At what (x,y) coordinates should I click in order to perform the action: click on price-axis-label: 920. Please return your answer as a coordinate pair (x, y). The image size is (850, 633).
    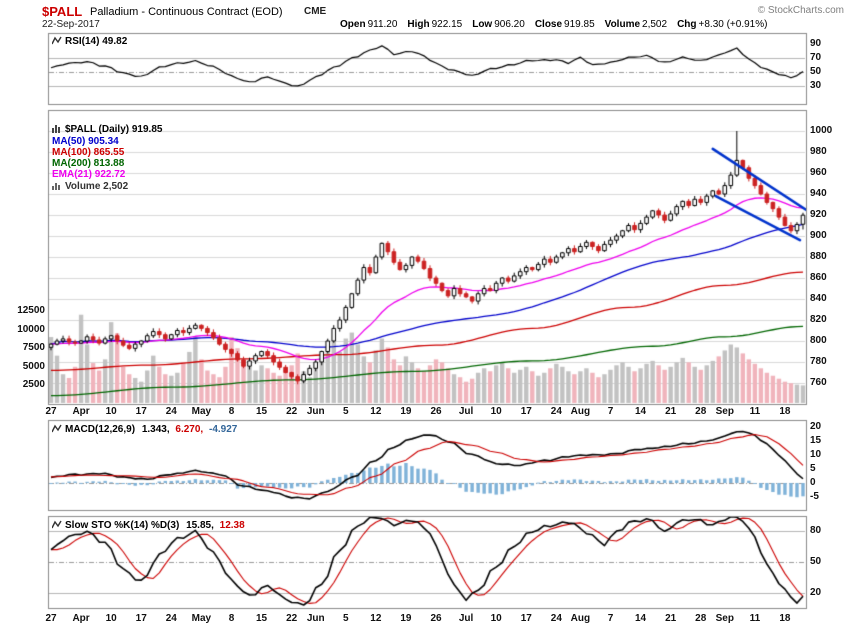
    Looking at the image, I should click on (818, 214).